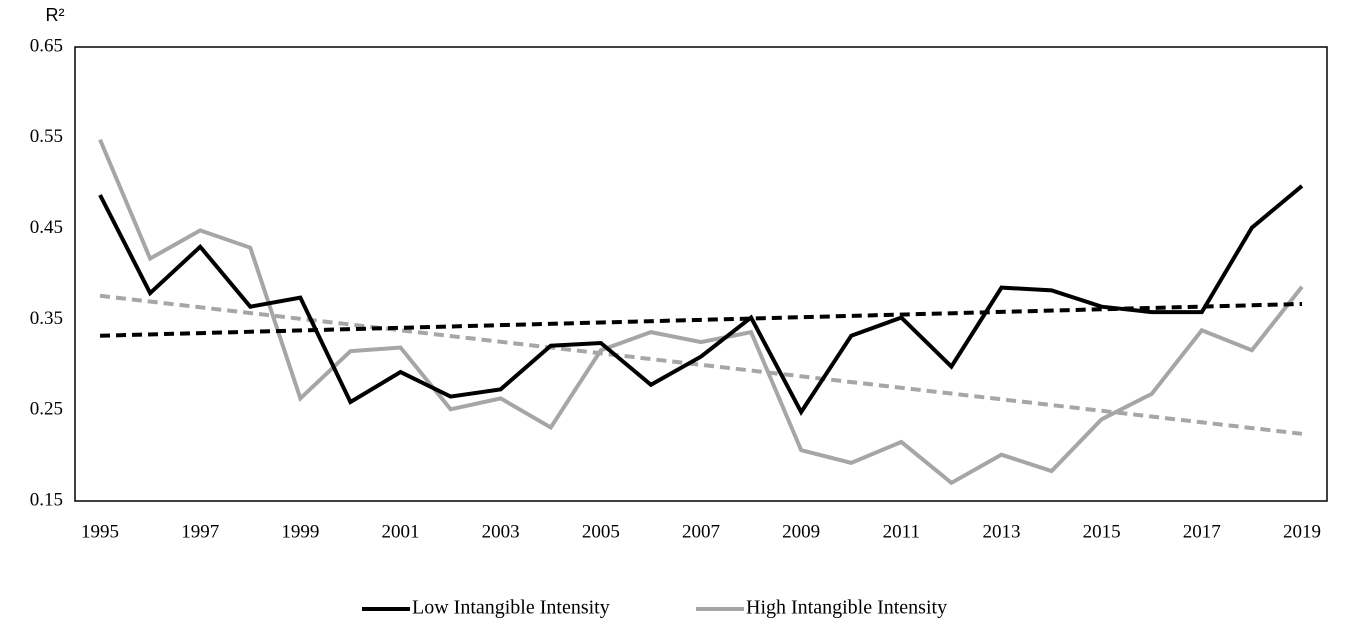 The height and width of the screenshot is (627, 1346). I want to click on x-tick-label: 1999, so click(300, 531).